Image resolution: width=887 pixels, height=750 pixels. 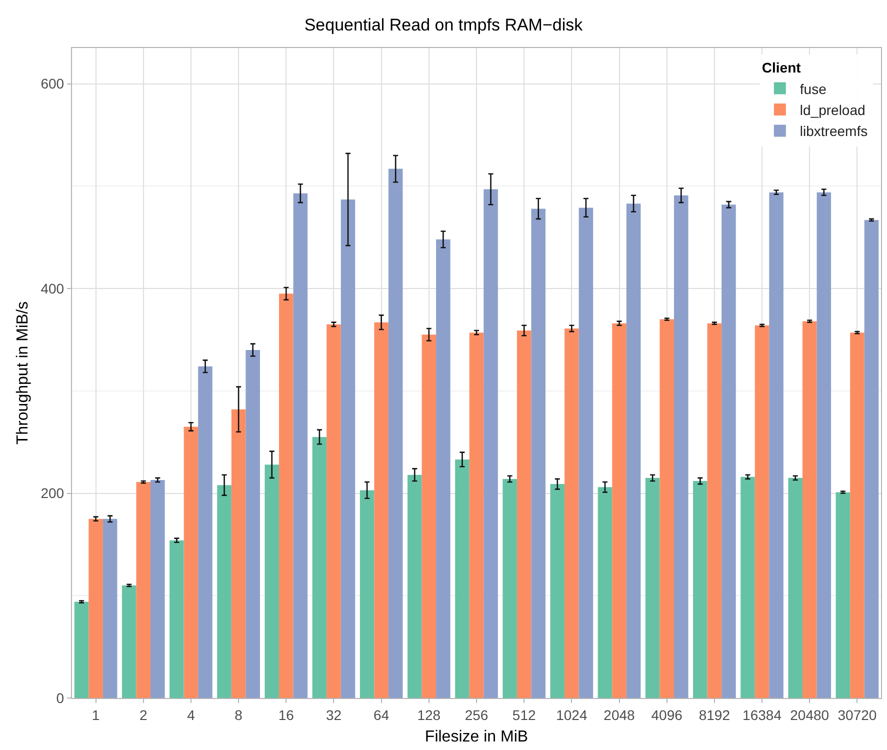 I want to click on y-tick-label: 0, so click(x=60, y=698).